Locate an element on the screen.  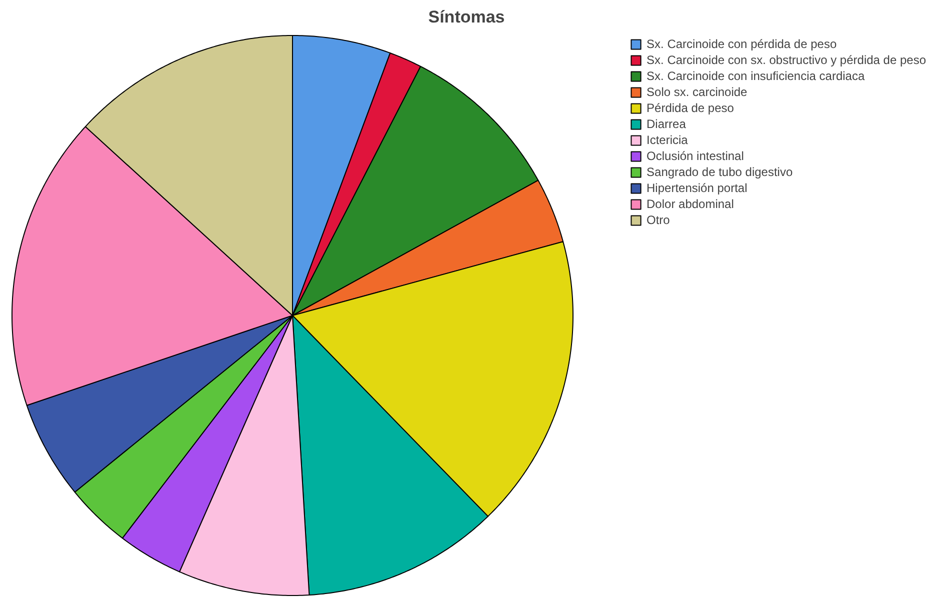
legend-label: Otro is located at coordinates (658, 220).